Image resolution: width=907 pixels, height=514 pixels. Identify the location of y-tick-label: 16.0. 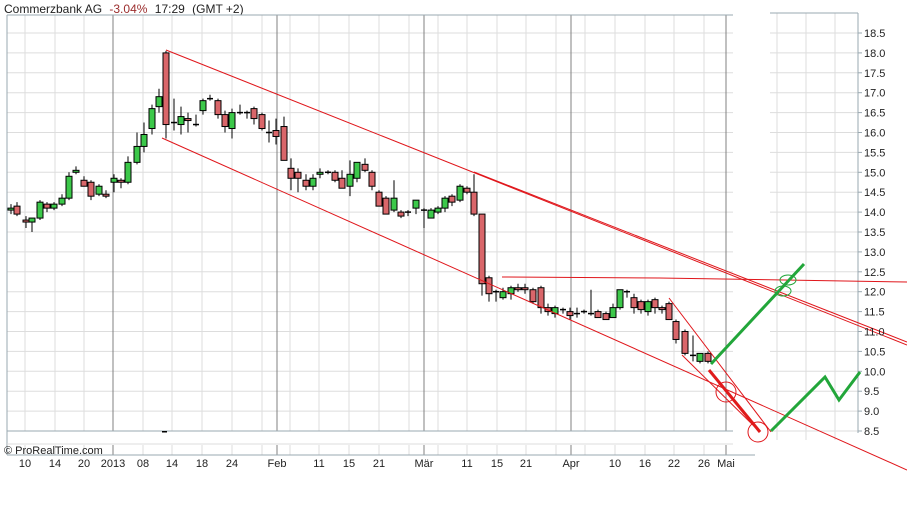
(874, 134).